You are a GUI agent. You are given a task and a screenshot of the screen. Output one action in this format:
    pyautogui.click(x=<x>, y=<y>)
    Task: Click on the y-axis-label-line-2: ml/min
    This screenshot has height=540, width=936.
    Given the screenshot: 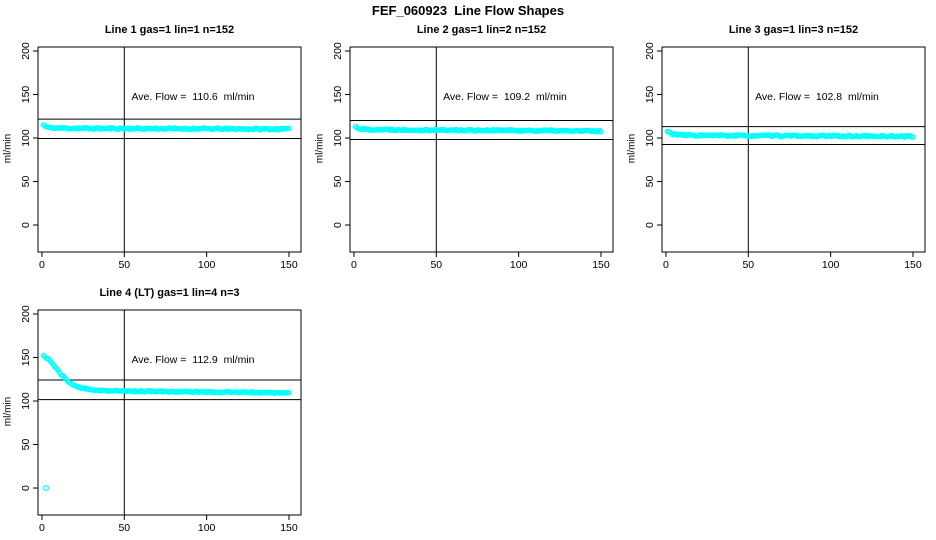 What is the action you would take?
    pyautogui.click(x=320, y=148)
    